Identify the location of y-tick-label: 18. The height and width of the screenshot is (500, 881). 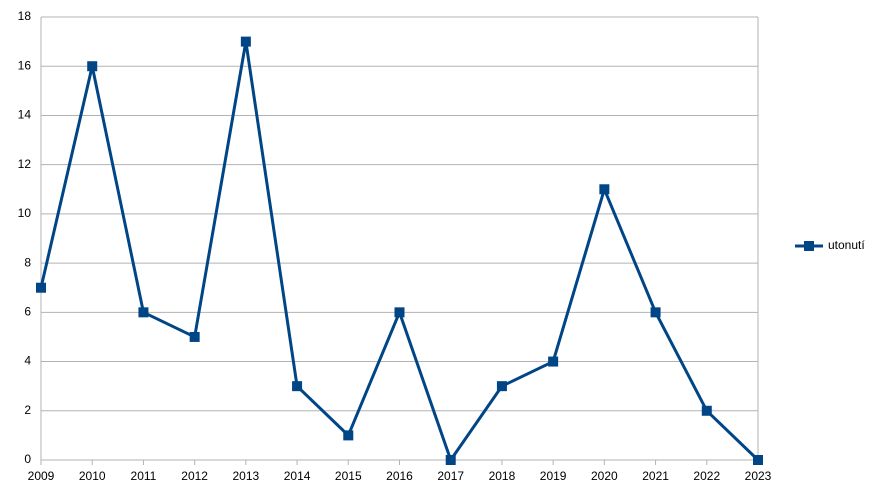
(25, 16).